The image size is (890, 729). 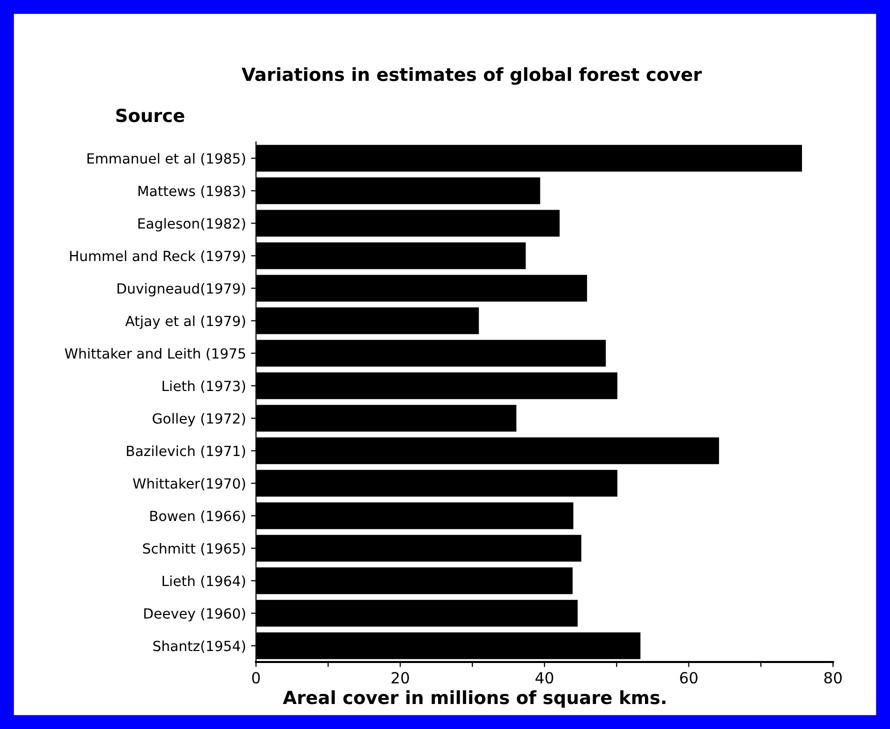 What do you see at coordinates (545, 678) in the screenshot?
I see `x-tick-label: 40` at bounding box center [545, 678].